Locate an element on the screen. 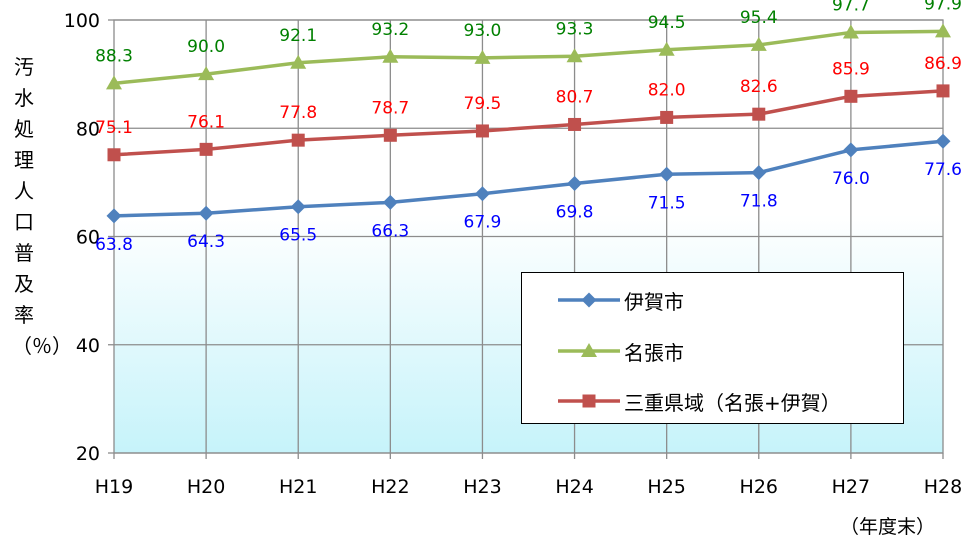  legend-item-mie: 三重県域（名張+伊賀） is located at coordinates (681, 401).